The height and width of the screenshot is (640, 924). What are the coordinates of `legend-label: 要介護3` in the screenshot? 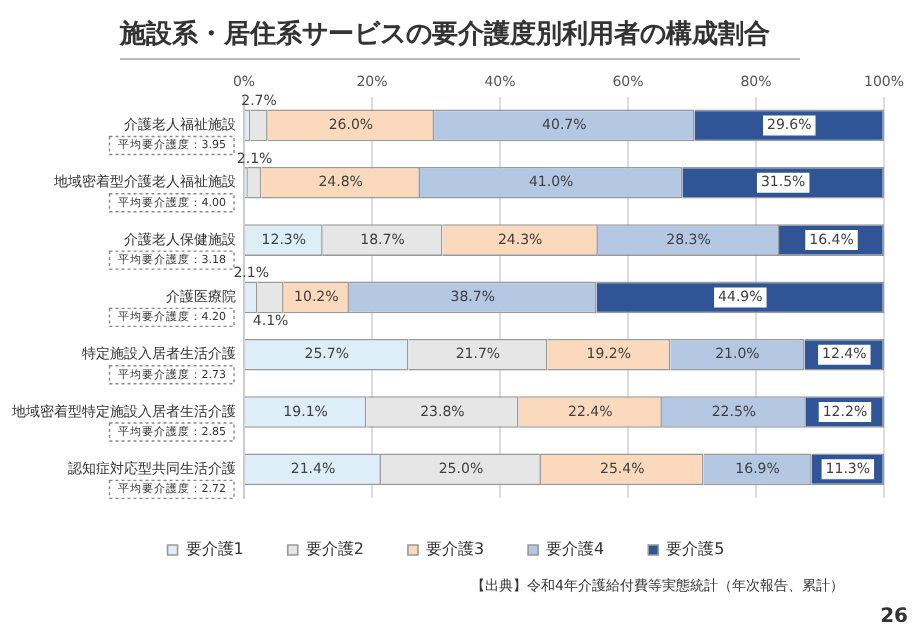 It's located at (455, 549).